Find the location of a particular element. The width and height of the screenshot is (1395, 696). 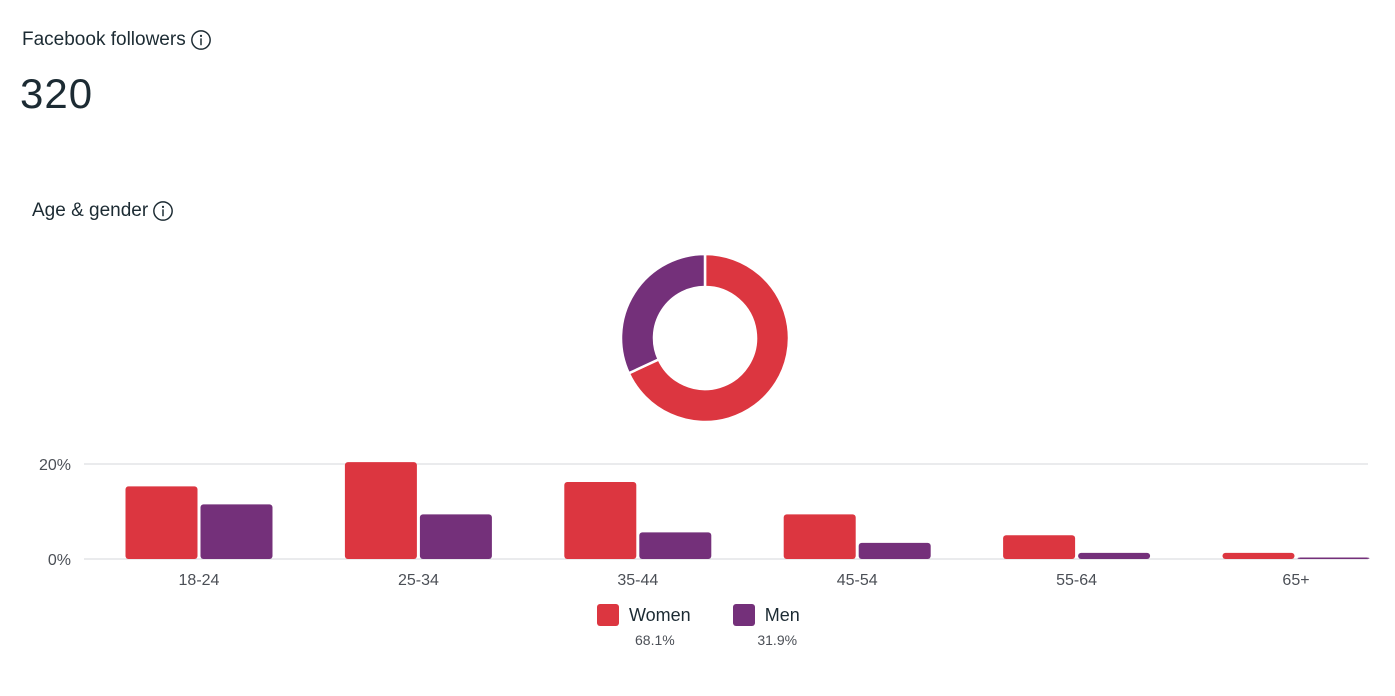

x-tick-label: 45-54 is located at coordinates (857, 580).